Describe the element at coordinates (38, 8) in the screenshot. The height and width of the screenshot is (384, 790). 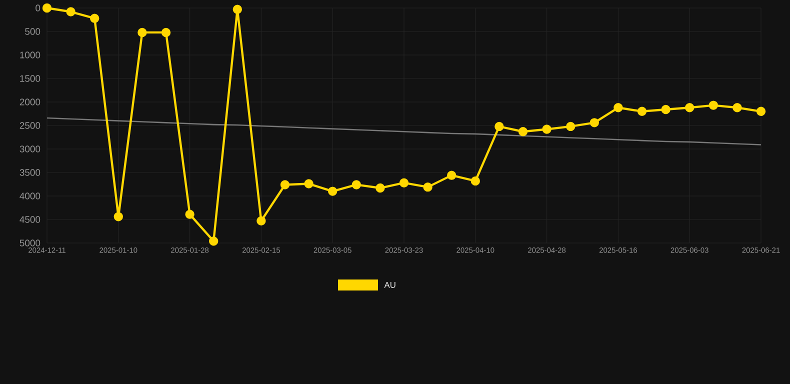
I see `y-tick-label: 0` at that location.